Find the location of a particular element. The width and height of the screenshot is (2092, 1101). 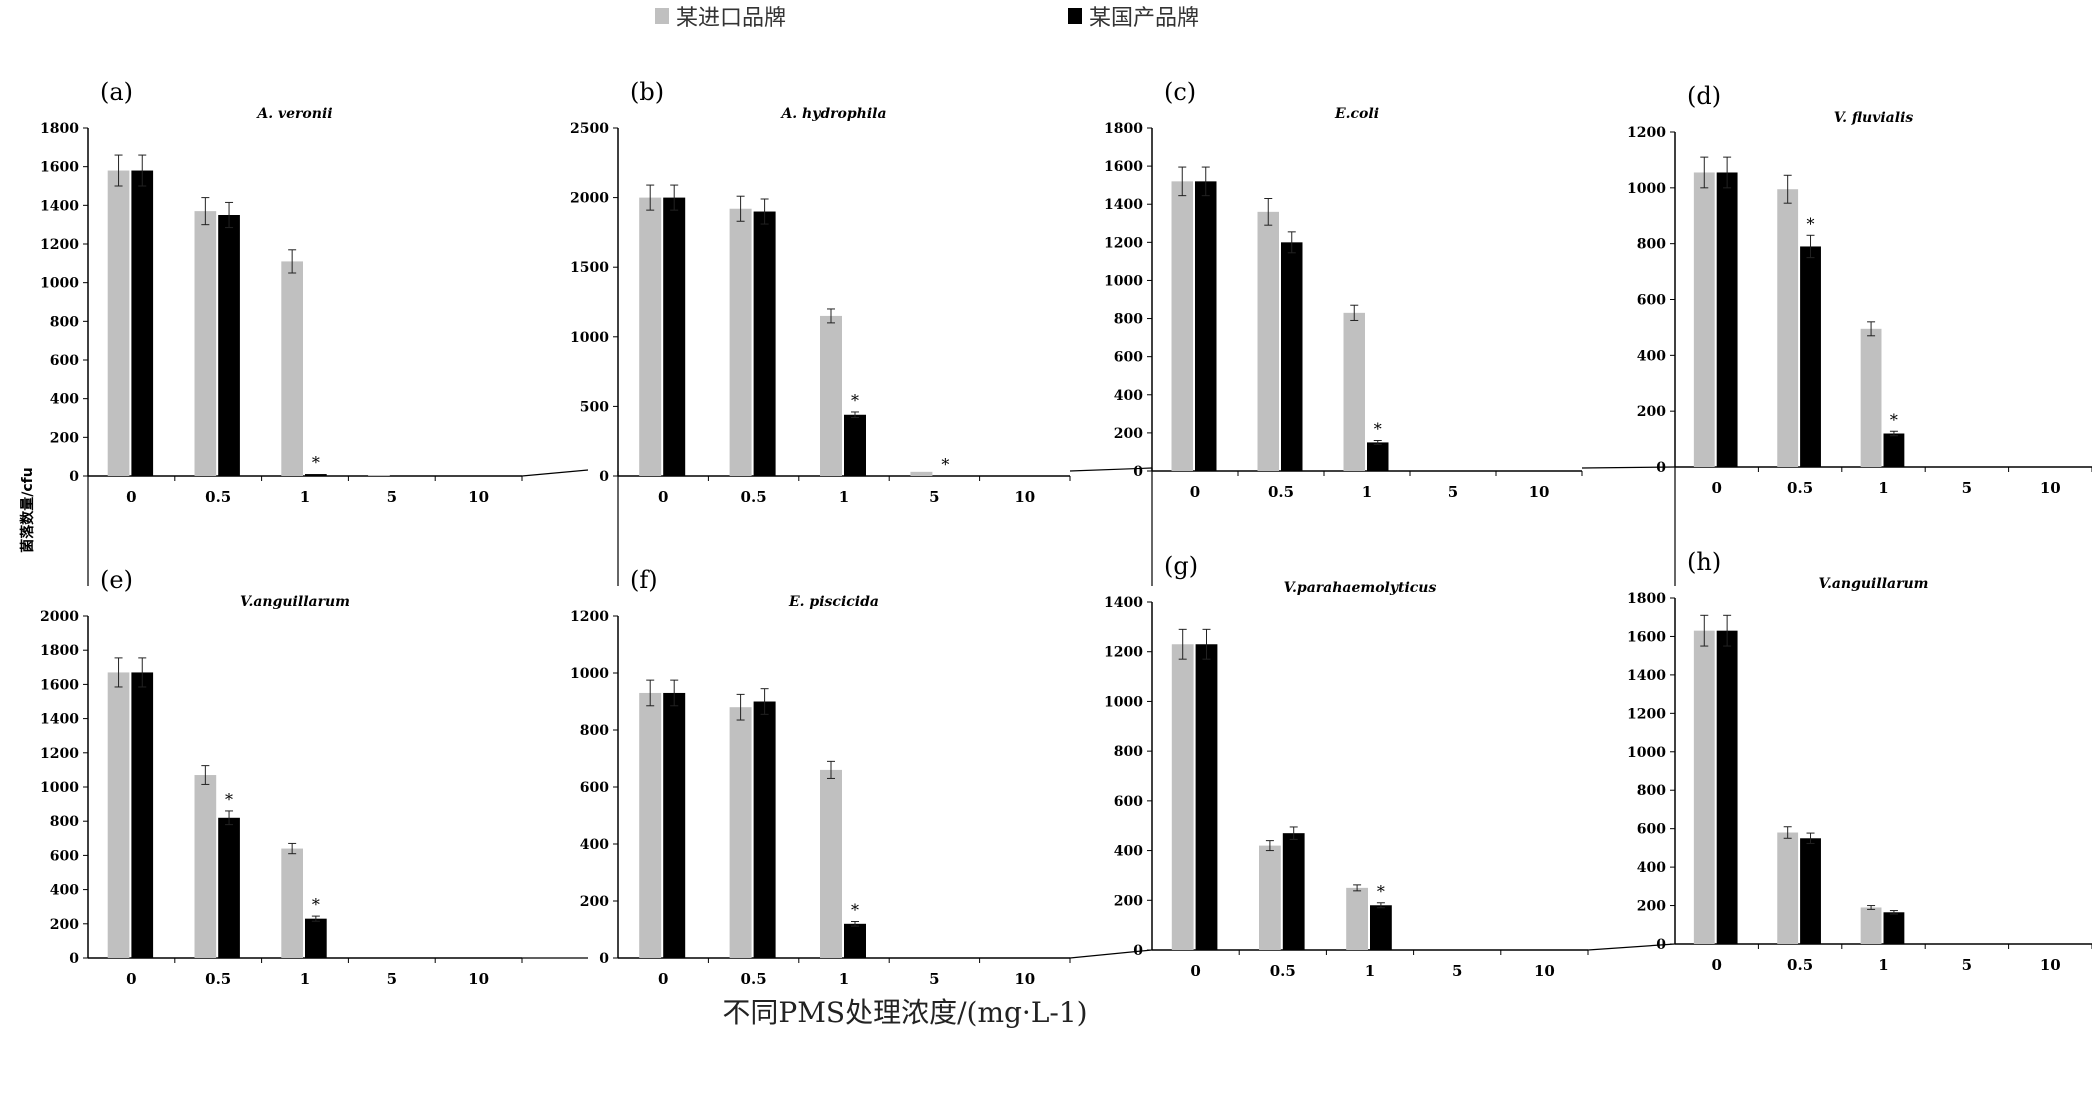

y-tick-label: 2500 is located at coordinates (589, 129).